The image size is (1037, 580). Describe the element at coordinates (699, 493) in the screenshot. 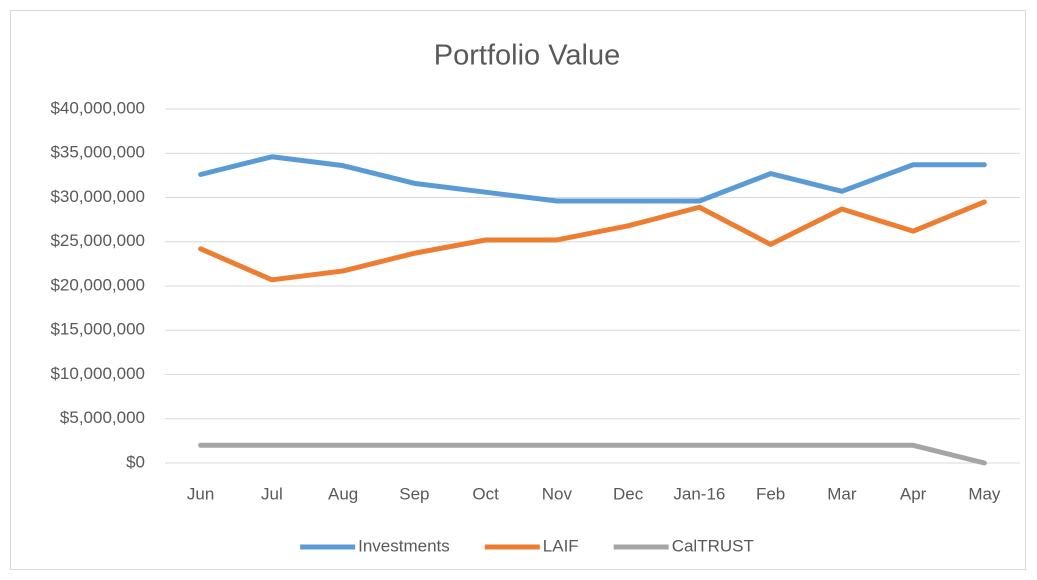

I see `x-tick-label: Jan-16` at that location.